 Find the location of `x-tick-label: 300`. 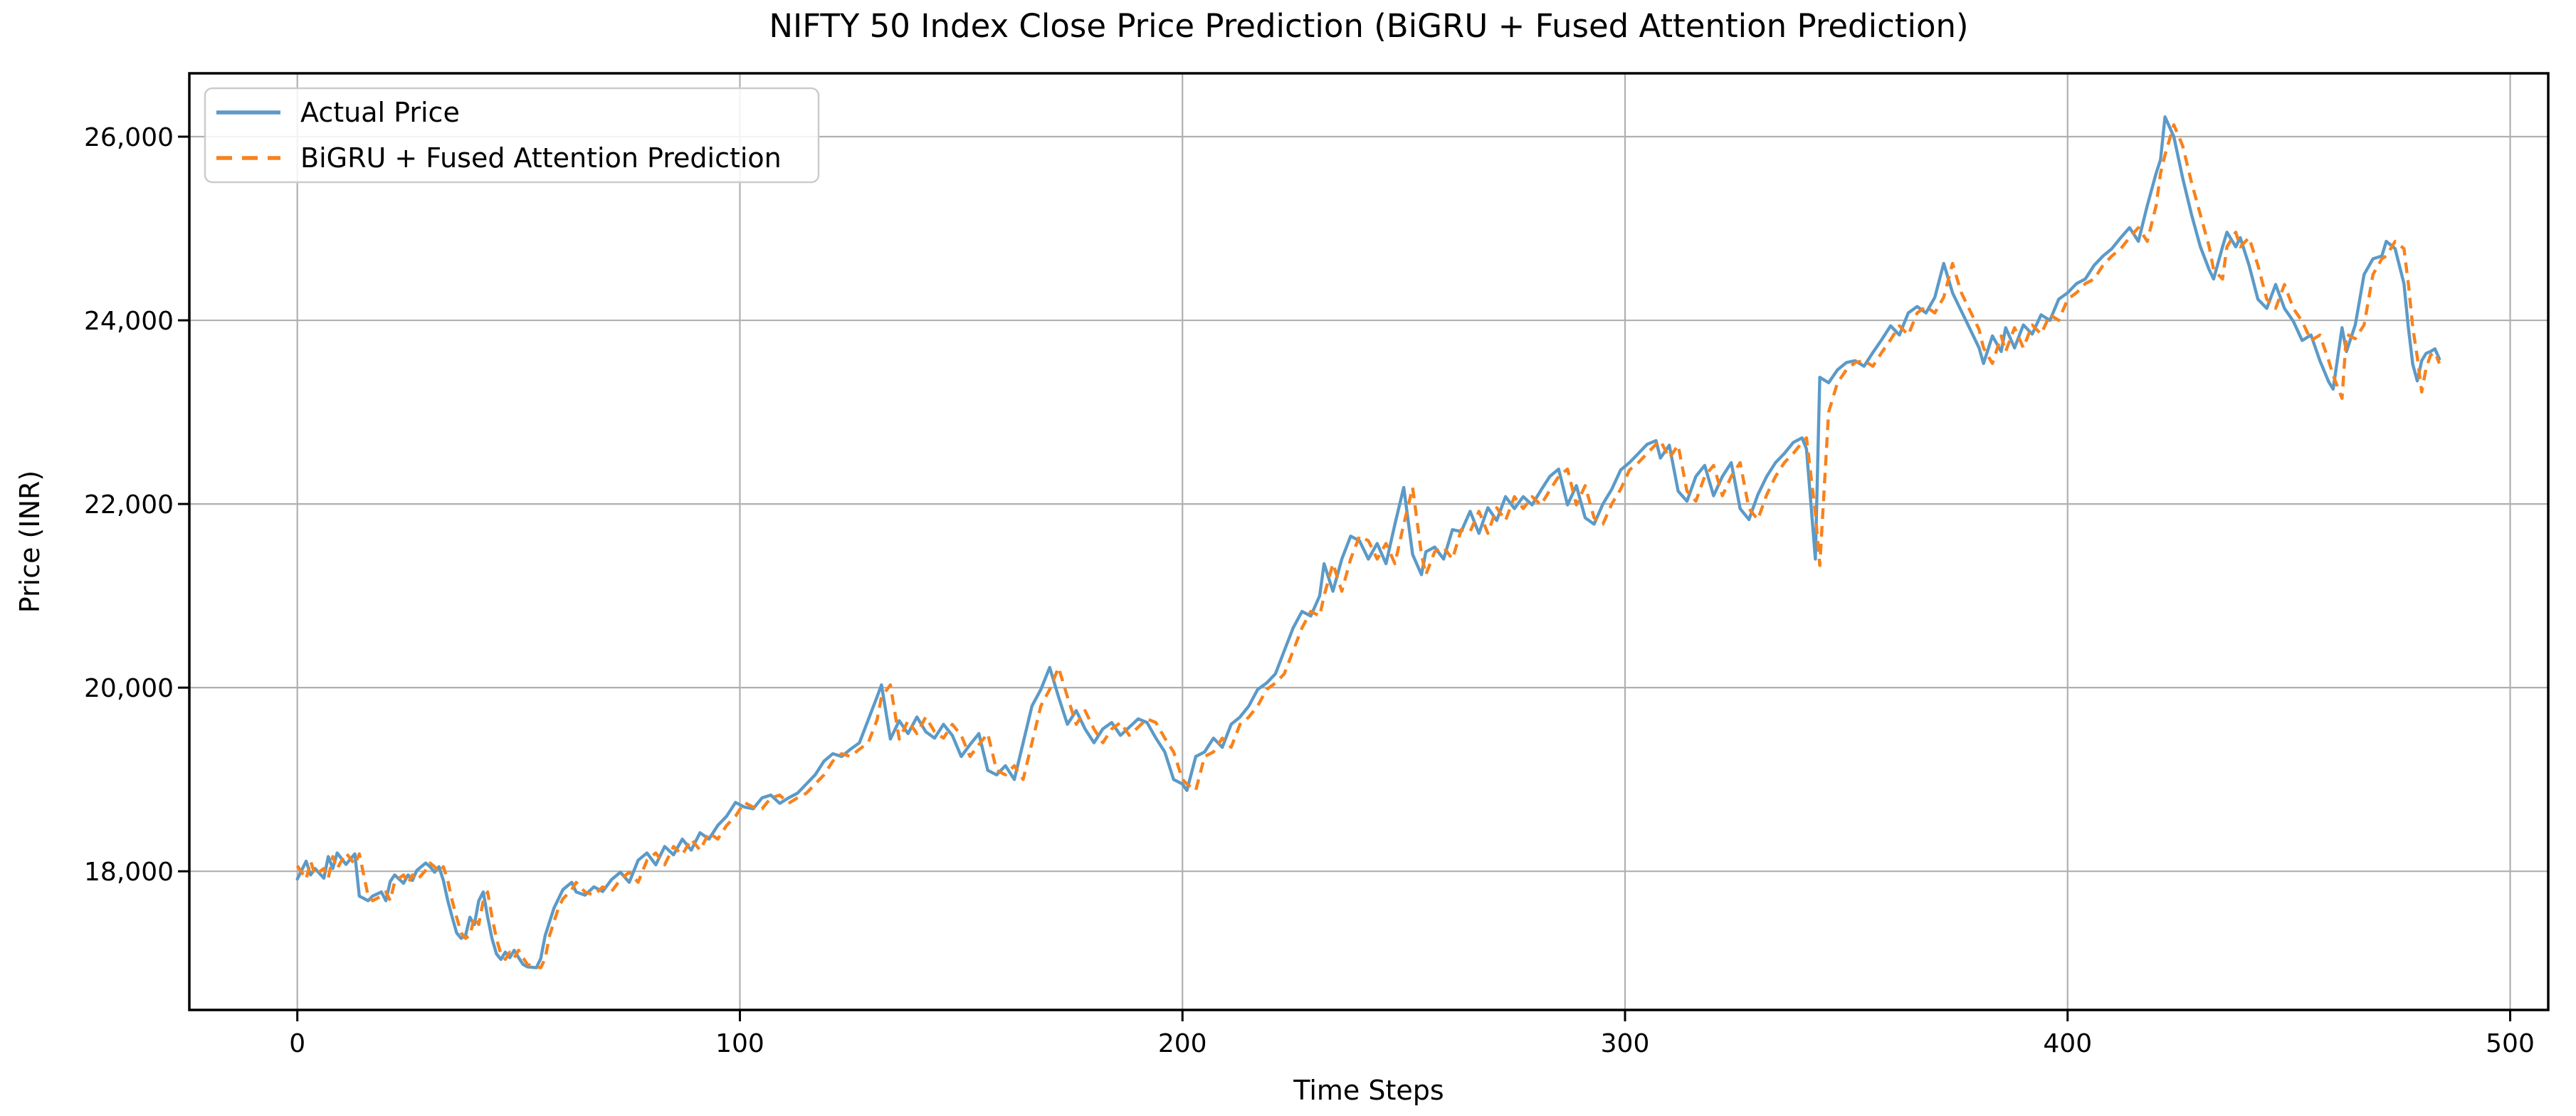

x-tick-label: 300 is located at coordinates (1626, 1043).